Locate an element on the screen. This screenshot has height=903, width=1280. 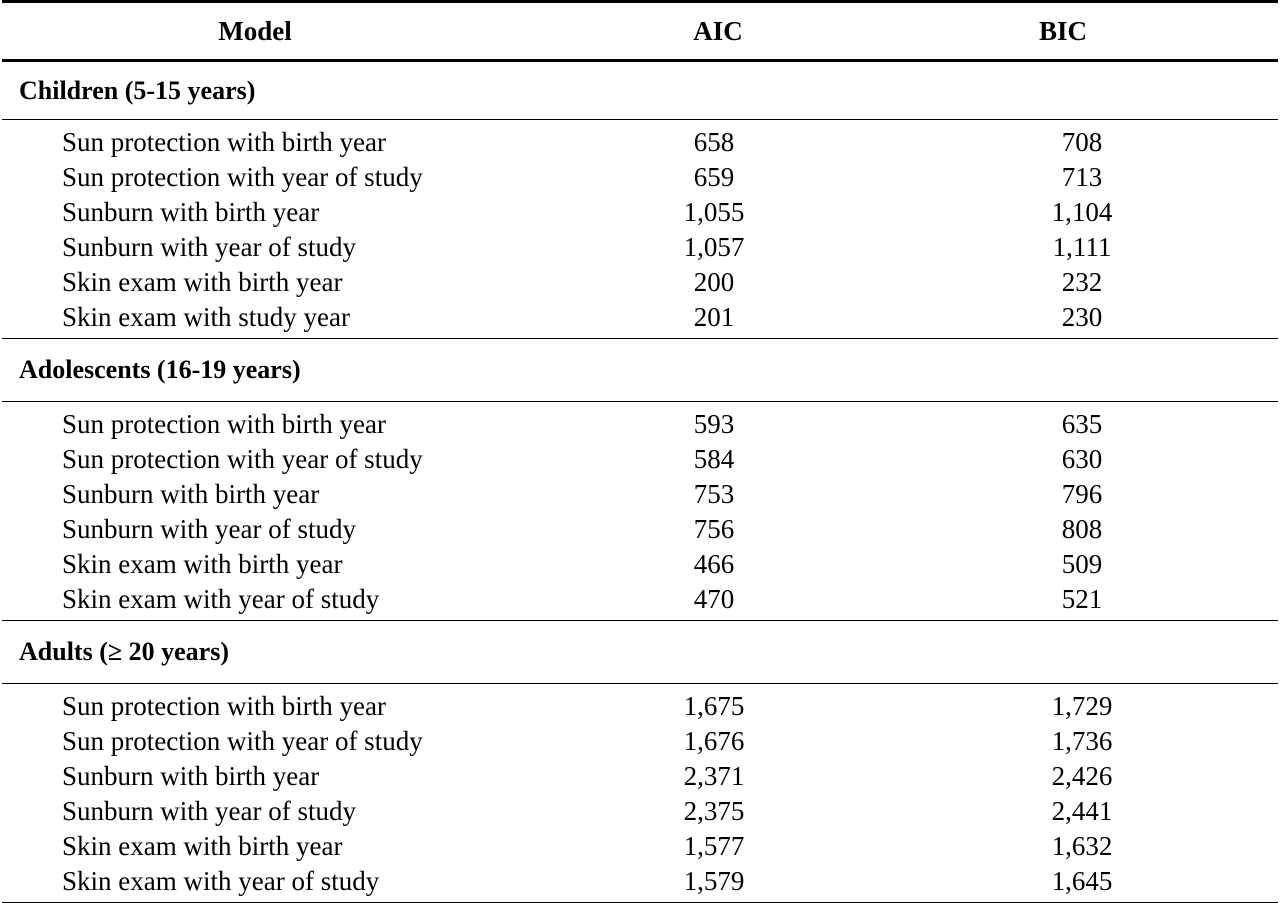
bic-cell: 2,426 is located at coordinates (1082, 776).